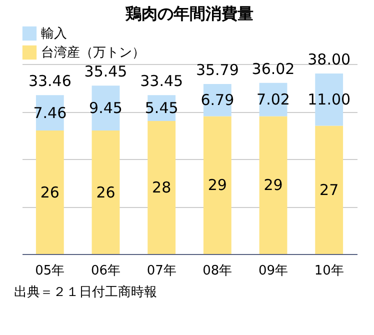 The image size is (374, 335). Describe the element at coordinates (273, 99) in the screenshot. I see `data-label: 7.02` at that location.